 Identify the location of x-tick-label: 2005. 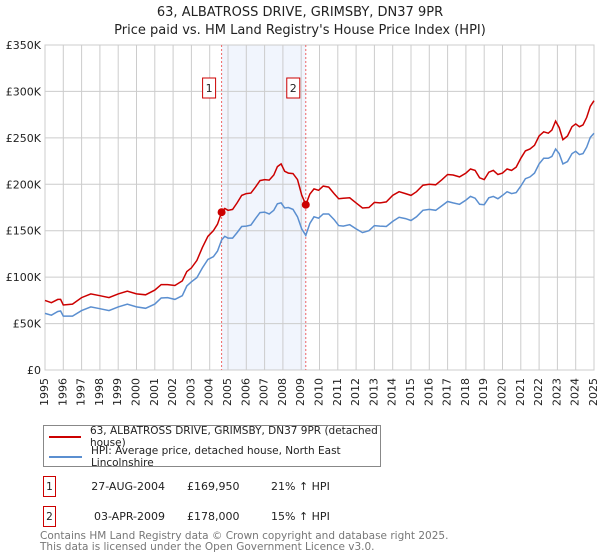
(227, 392).